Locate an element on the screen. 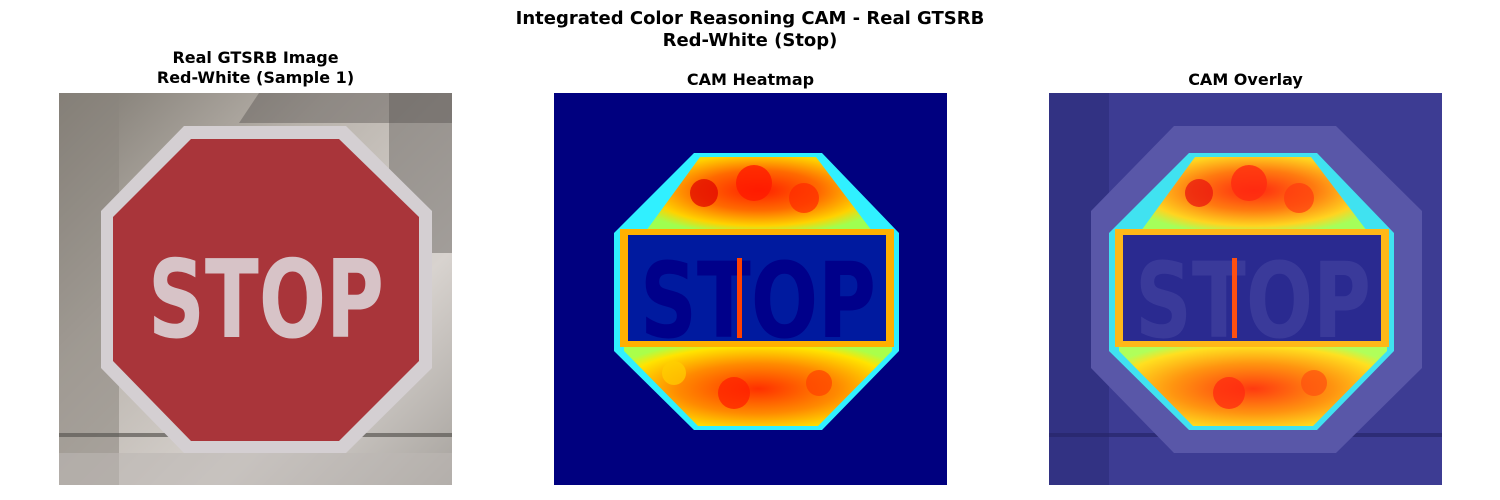 Image resolution: width=1500 pixels, height=500 pixels. panel-1-title: Real GTSRB Image Red-White (Sample 1) is located at coordinates (255, 68).